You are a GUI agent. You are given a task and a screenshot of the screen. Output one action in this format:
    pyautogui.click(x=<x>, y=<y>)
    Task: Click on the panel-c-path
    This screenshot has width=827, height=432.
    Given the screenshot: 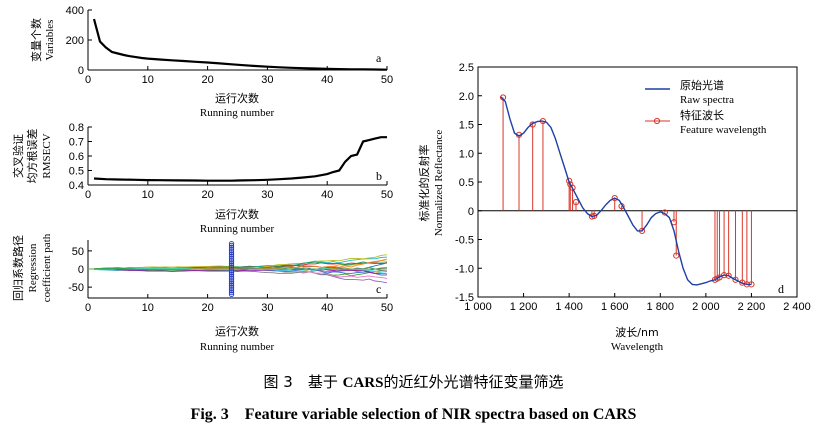 What is the action you would take?
    pyautogui.click(x=240, y=271)
    